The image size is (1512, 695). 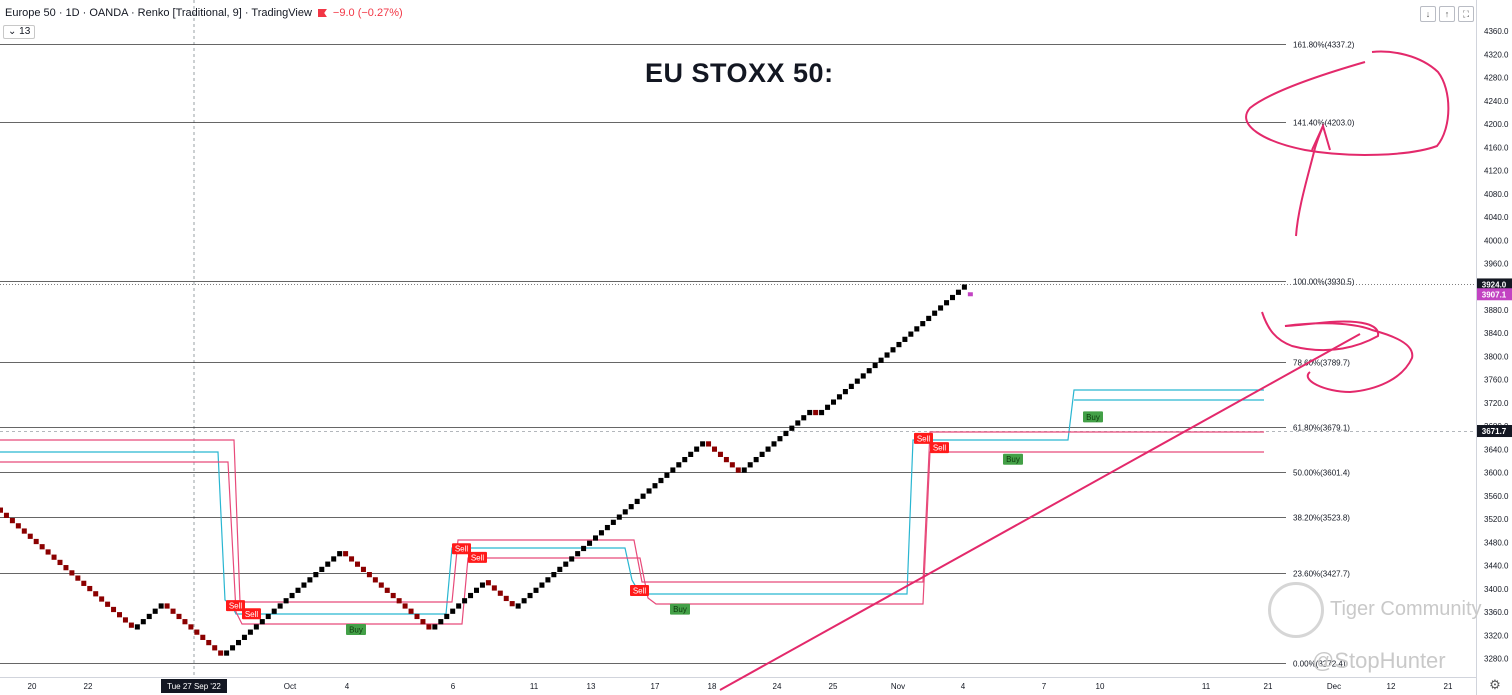 What do you see at coordinates (1496, 171) in the screenshot?
I see `price-tick-label: 4120.0` at bounding box center [1496, 171].